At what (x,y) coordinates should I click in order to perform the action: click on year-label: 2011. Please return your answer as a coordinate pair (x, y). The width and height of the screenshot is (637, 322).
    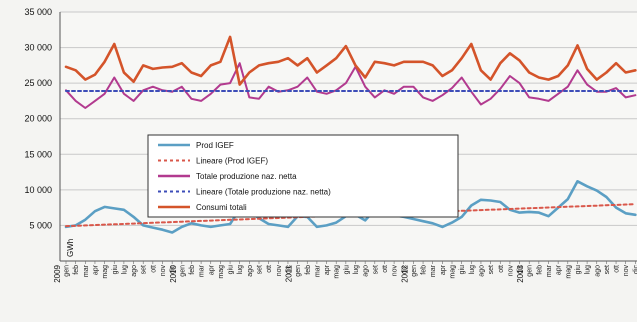
    Looking at the image, I should click on (289, 273).